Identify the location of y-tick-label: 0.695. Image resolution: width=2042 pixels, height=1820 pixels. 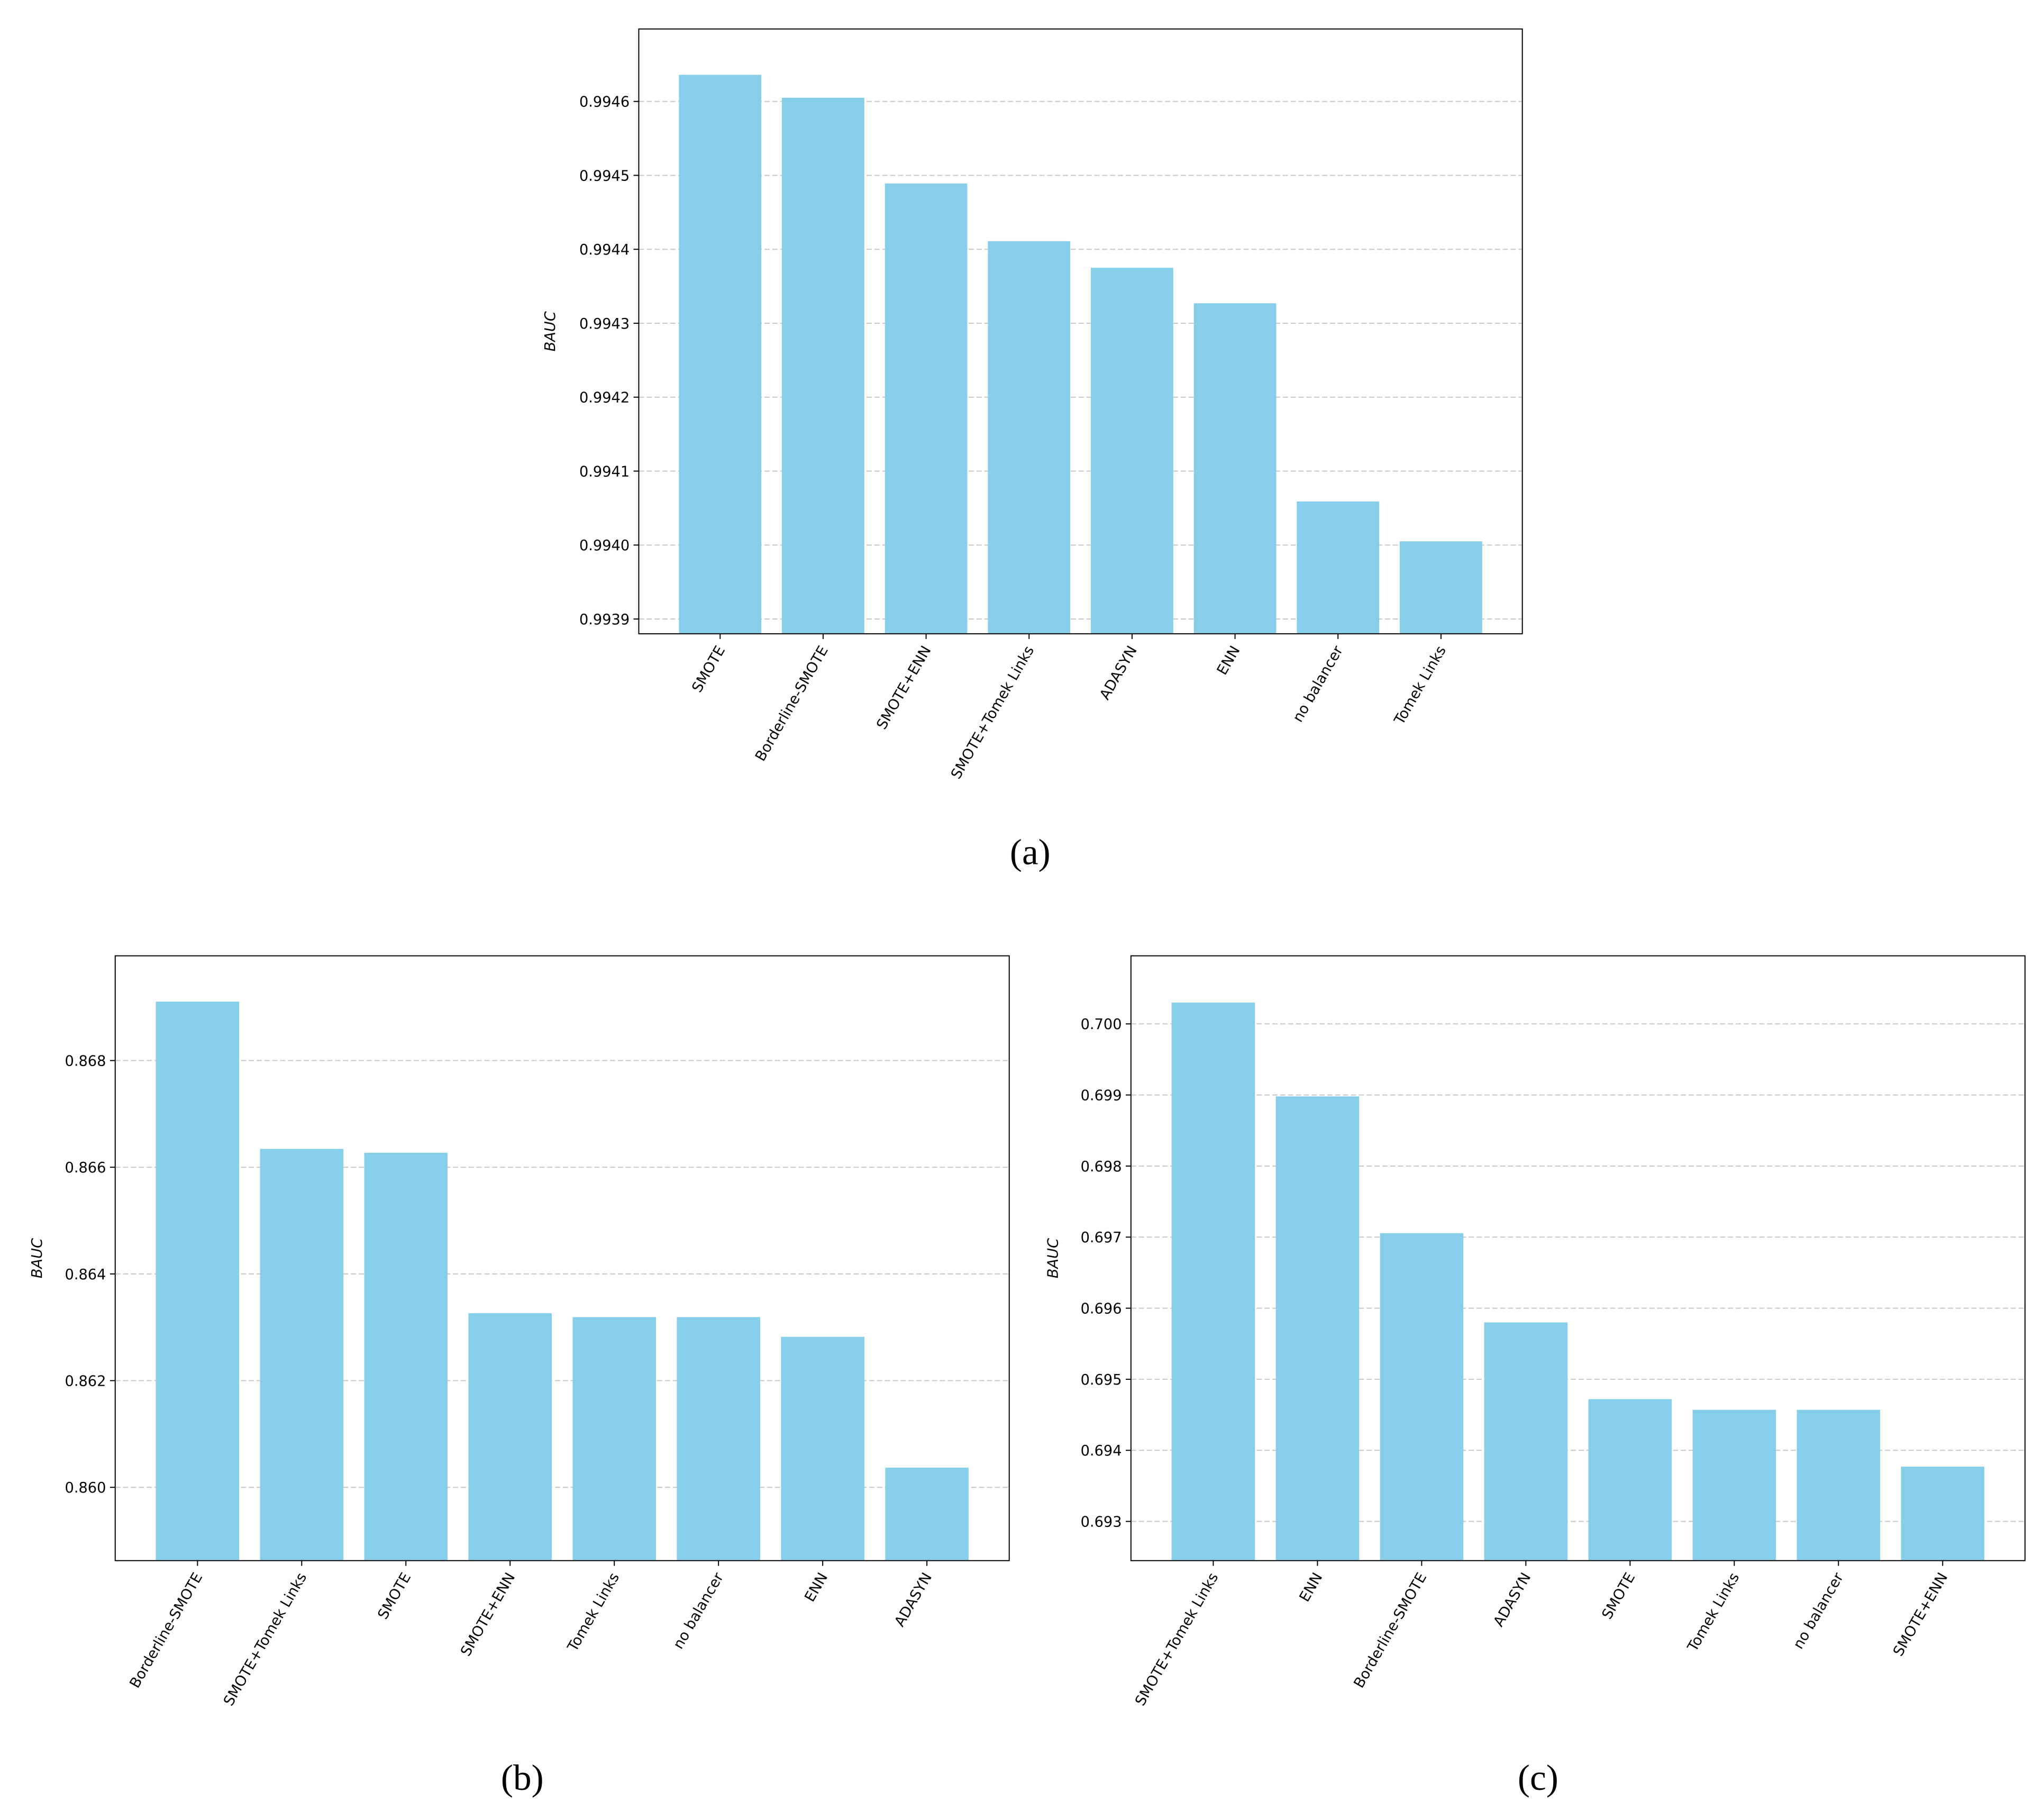
(1101, 1380).